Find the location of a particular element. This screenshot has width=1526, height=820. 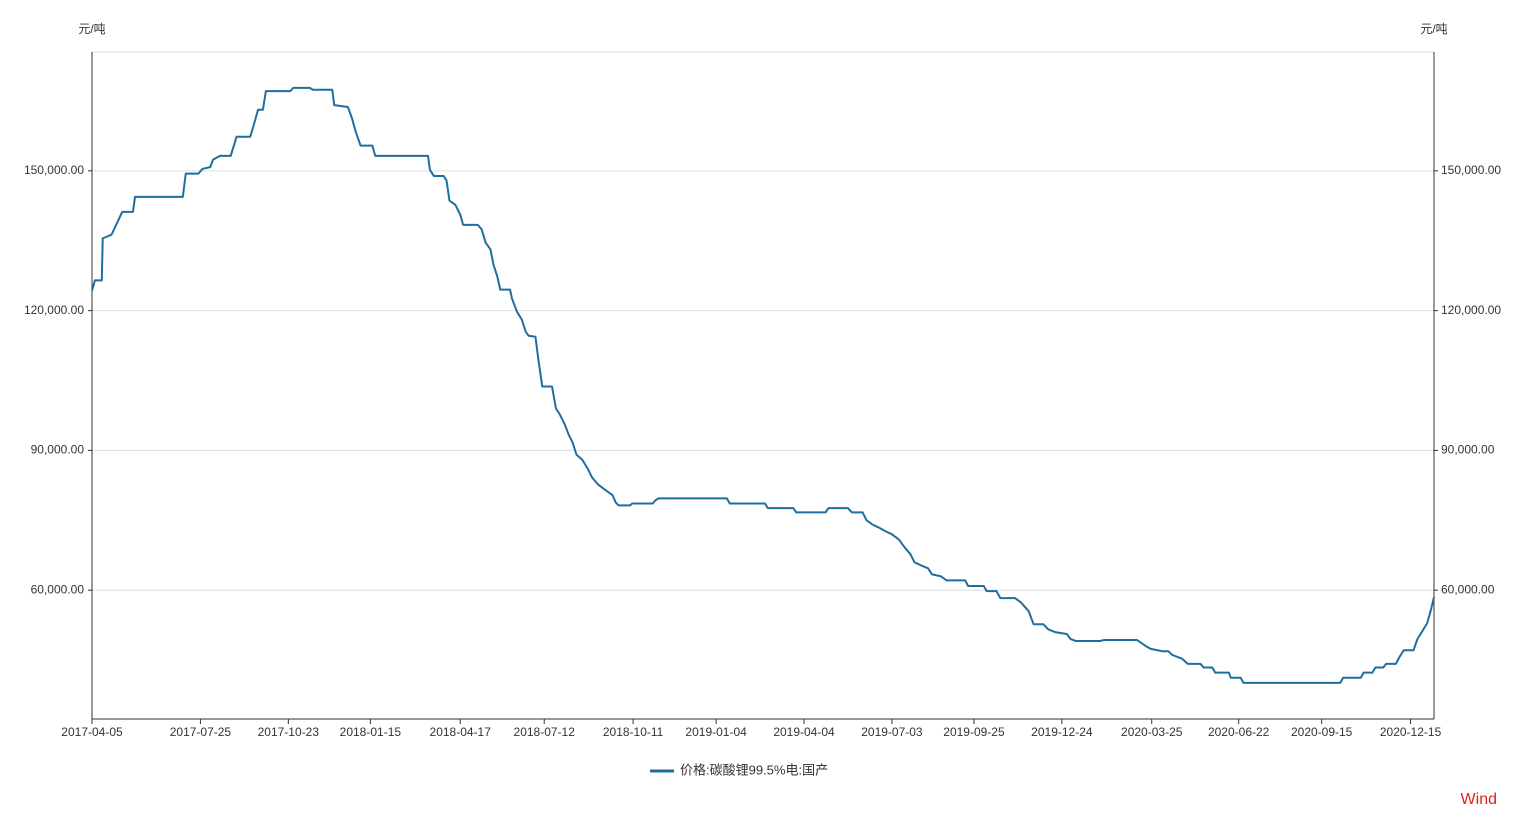

x-tick-label: 2019-09-25 is located at coordinates (974, 732).